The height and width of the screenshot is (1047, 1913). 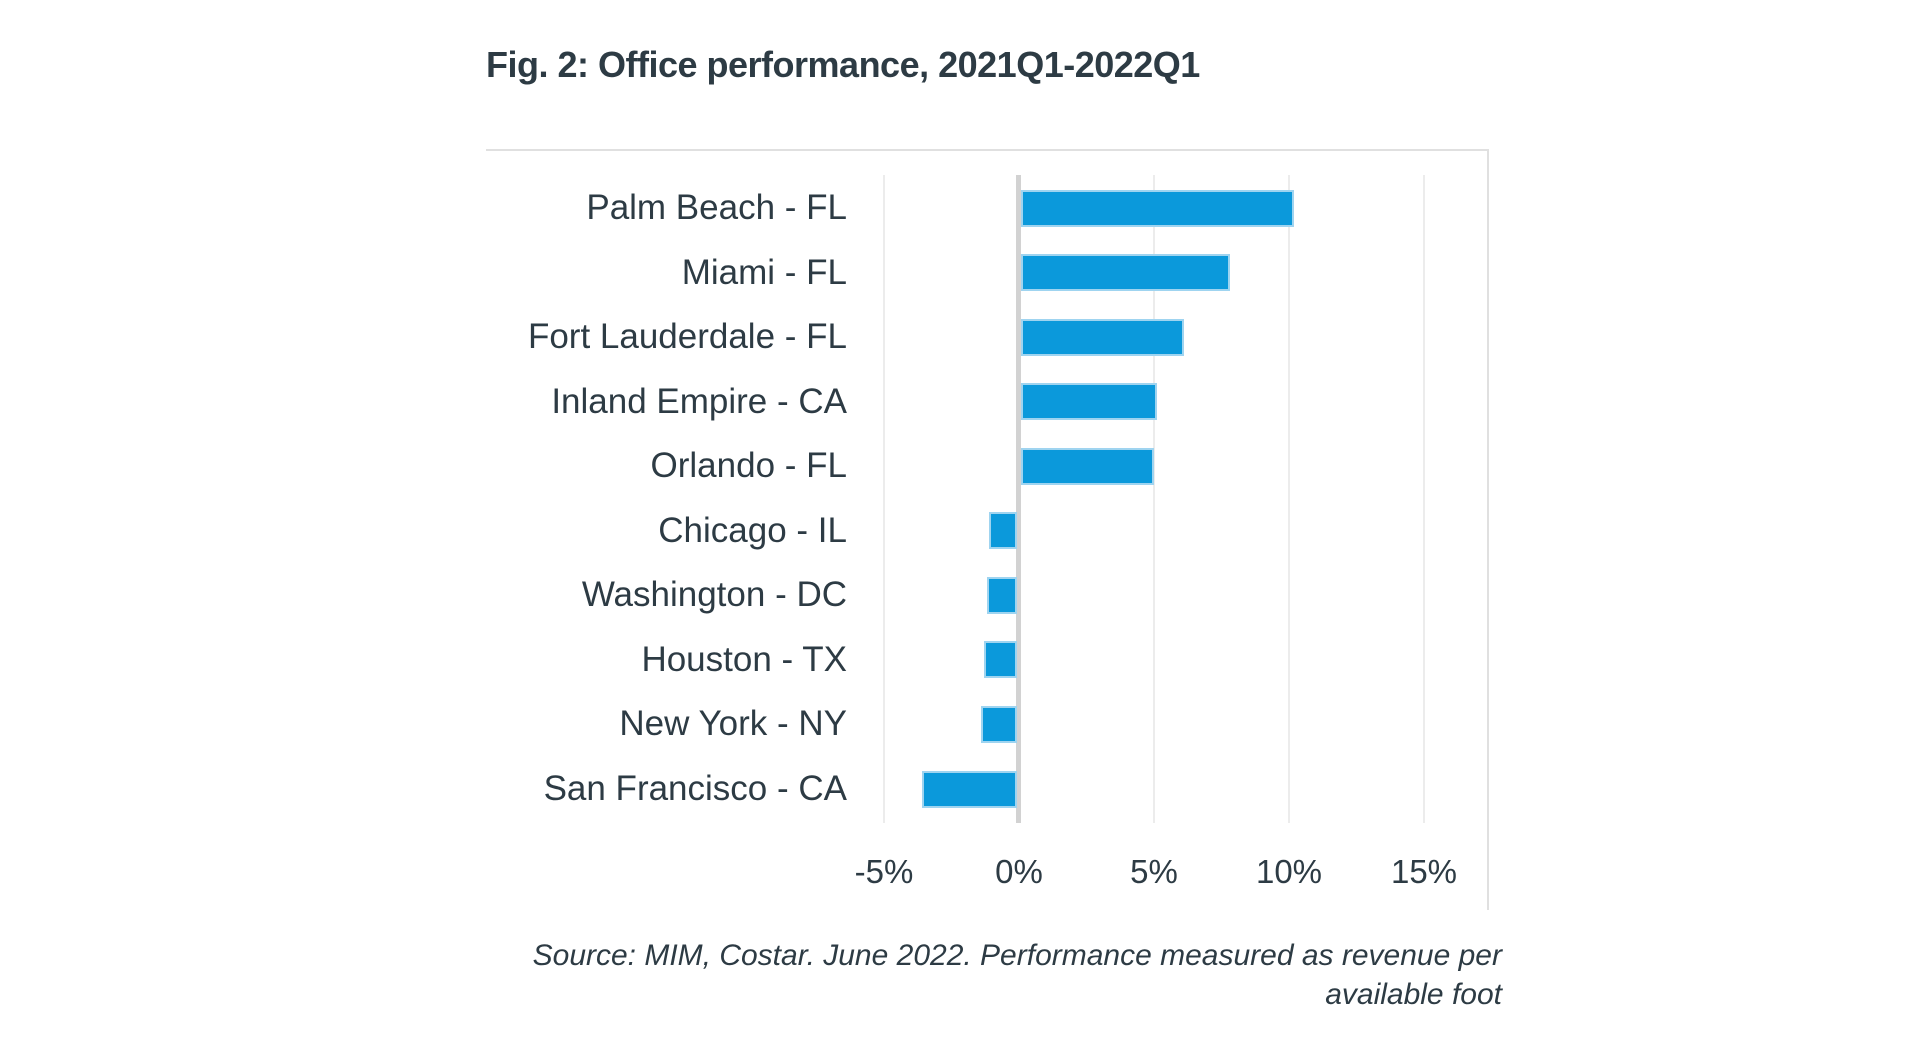 What do you see at coordinates (733, 724) in the screenshot?
I see `category-label-new-york-ny: New York - NY` at bounding box center [733, 724].